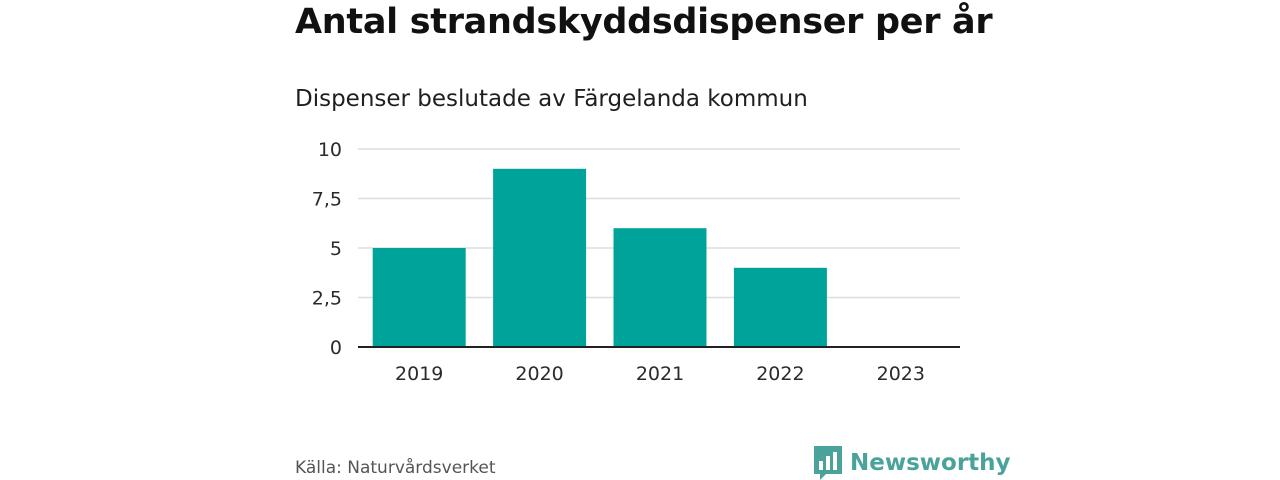  What do you see at coordinates (336, 348) in the screenshot?
I see `y-tick-label: 0` at bounding box center [336, 348].